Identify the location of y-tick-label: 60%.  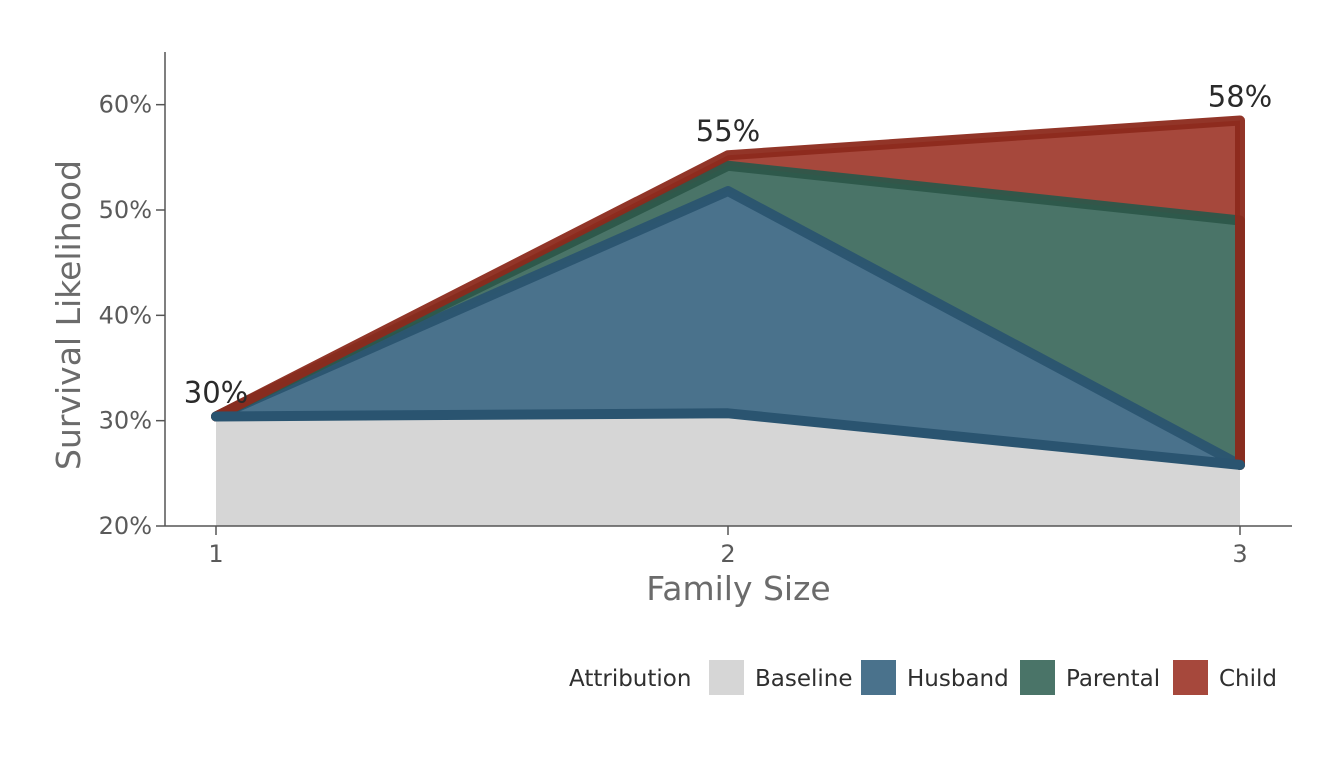
(125, 105).